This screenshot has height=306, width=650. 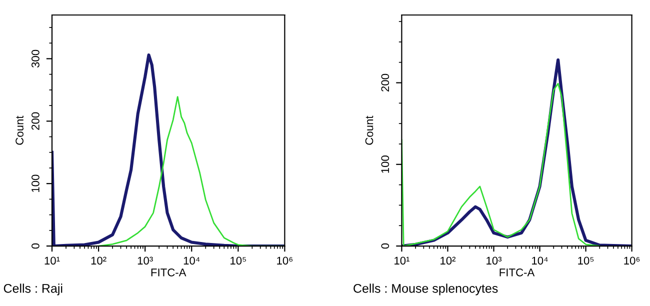 I want to click on text: Cells : Raji, so click(x=33, y=290).